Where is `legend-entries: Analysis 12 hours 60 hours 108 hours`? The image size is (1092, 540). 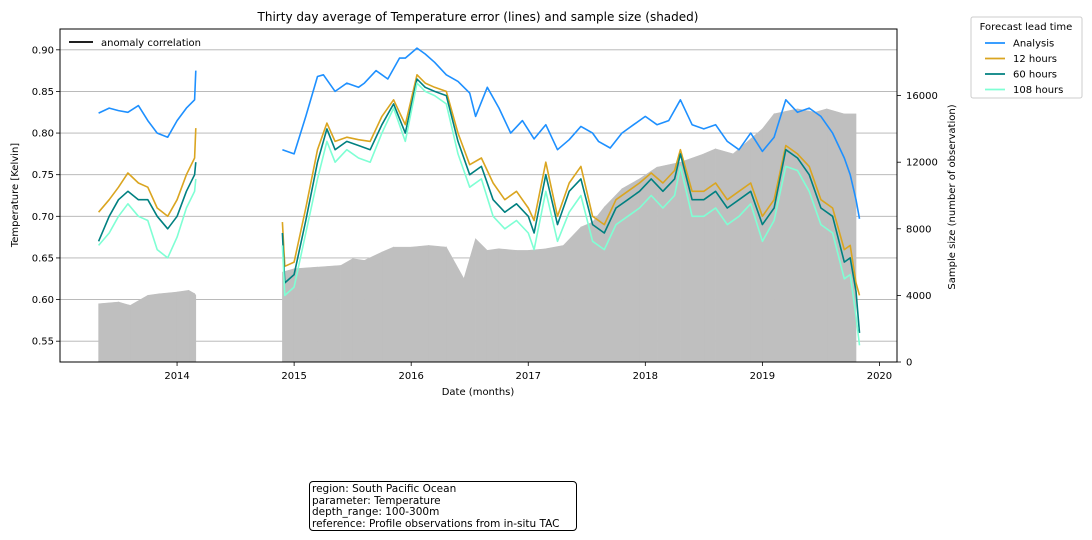 legend-entries: Analysis 12 hours 60 hours 108 hours is located at coordinates (1024, 67).